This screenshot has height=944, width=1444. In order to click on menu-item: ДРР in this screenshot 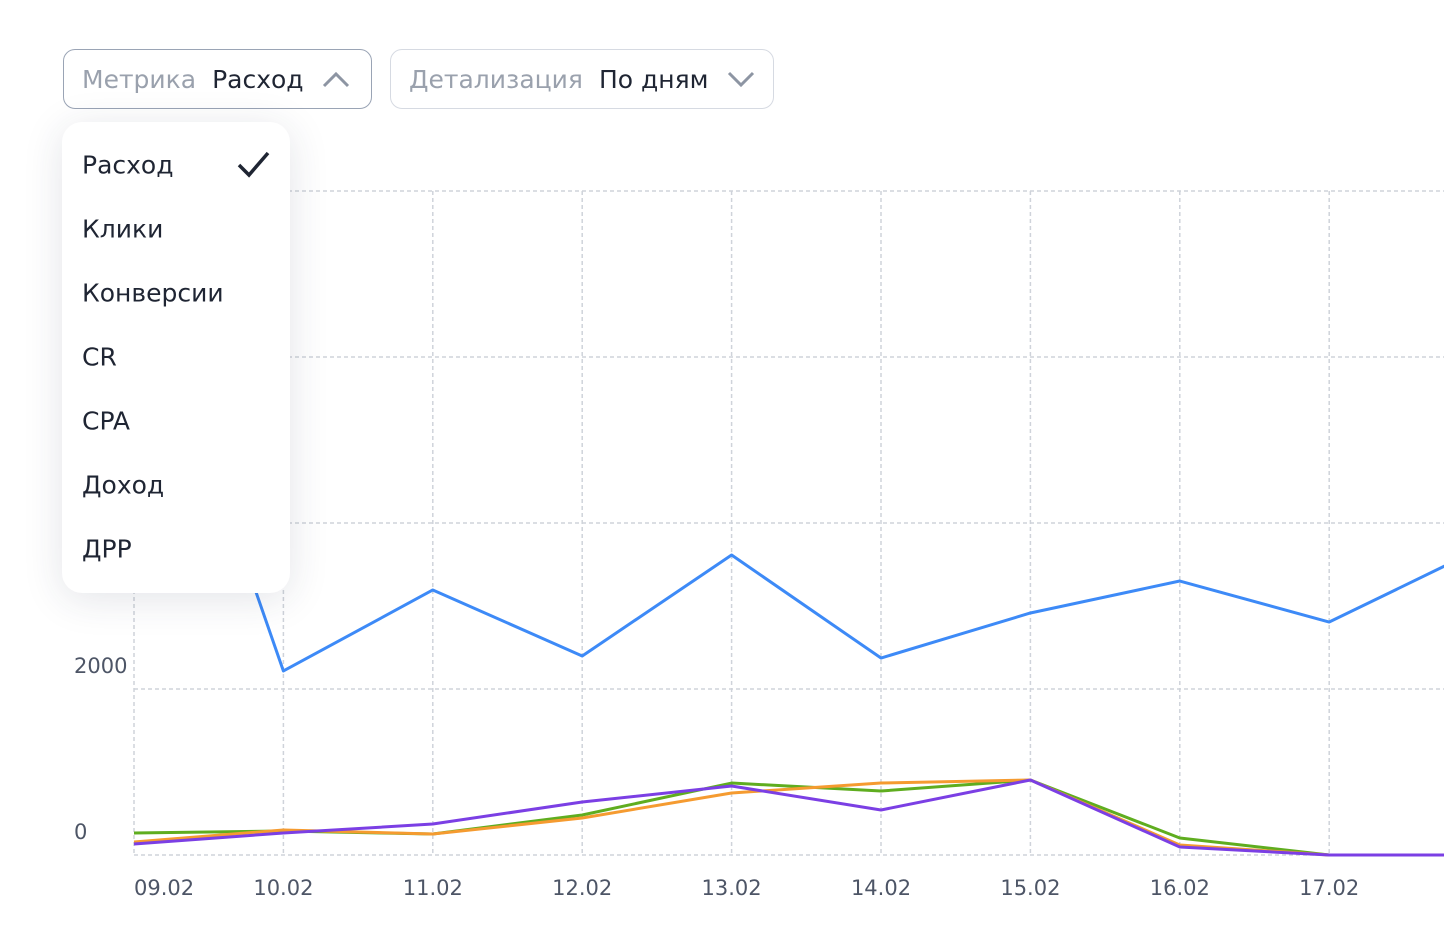, I will do `click(107, 549)`.